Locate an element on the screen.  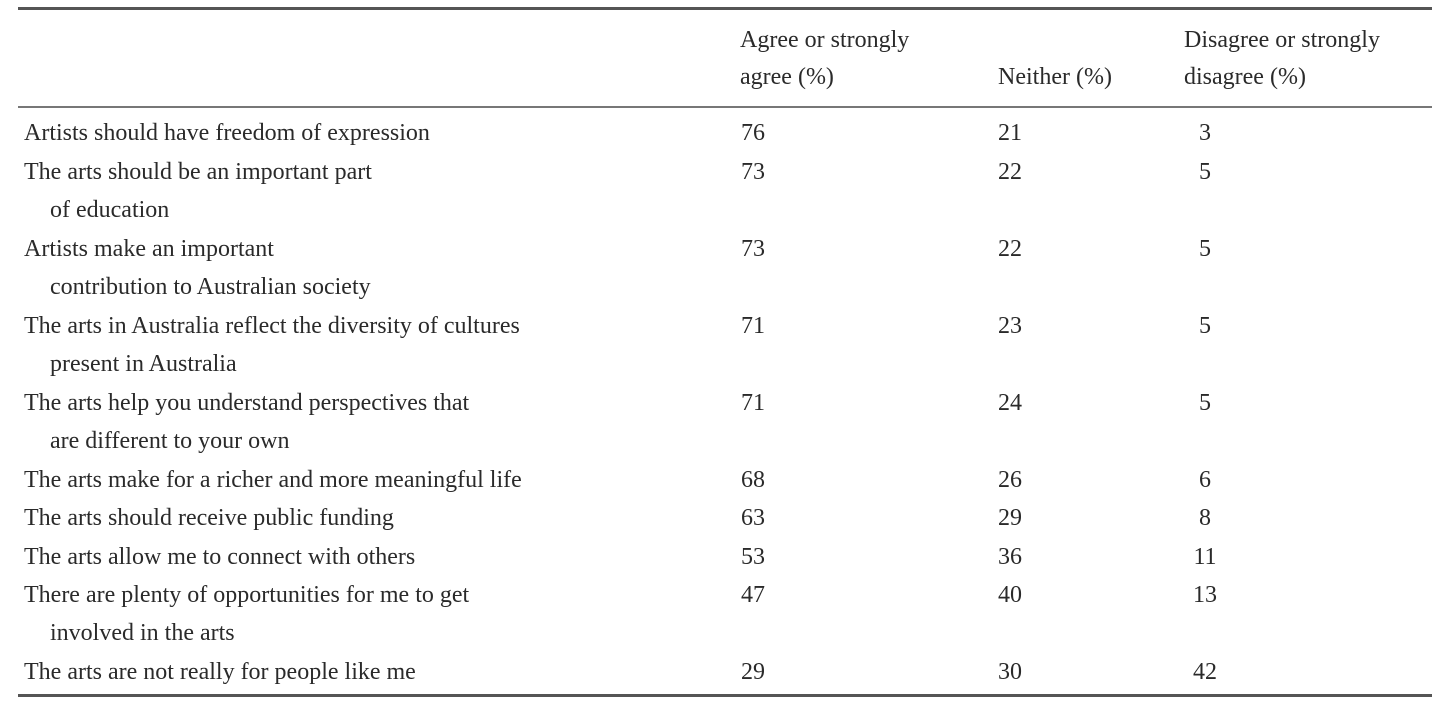
cell-neither: 40 is located at coordinates (1010, 595).